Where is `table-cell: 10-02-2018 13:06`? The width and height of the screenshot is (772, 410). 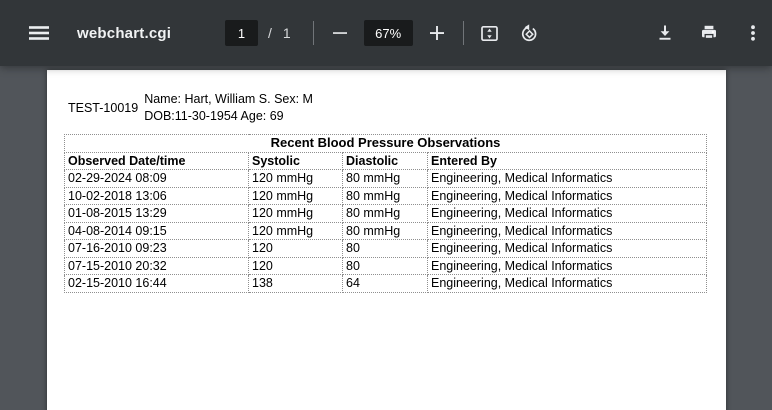
table-cell: 10-02-2018 13:06 is located at coordinates (156, 195).